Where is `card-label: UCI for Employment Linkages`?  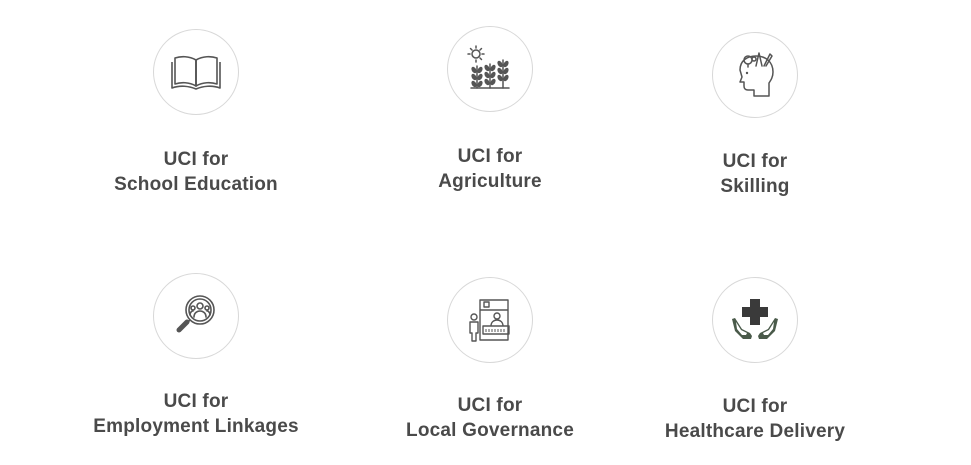
card-label: UCI for Employment Linkages is located at coordinates (196, 414).